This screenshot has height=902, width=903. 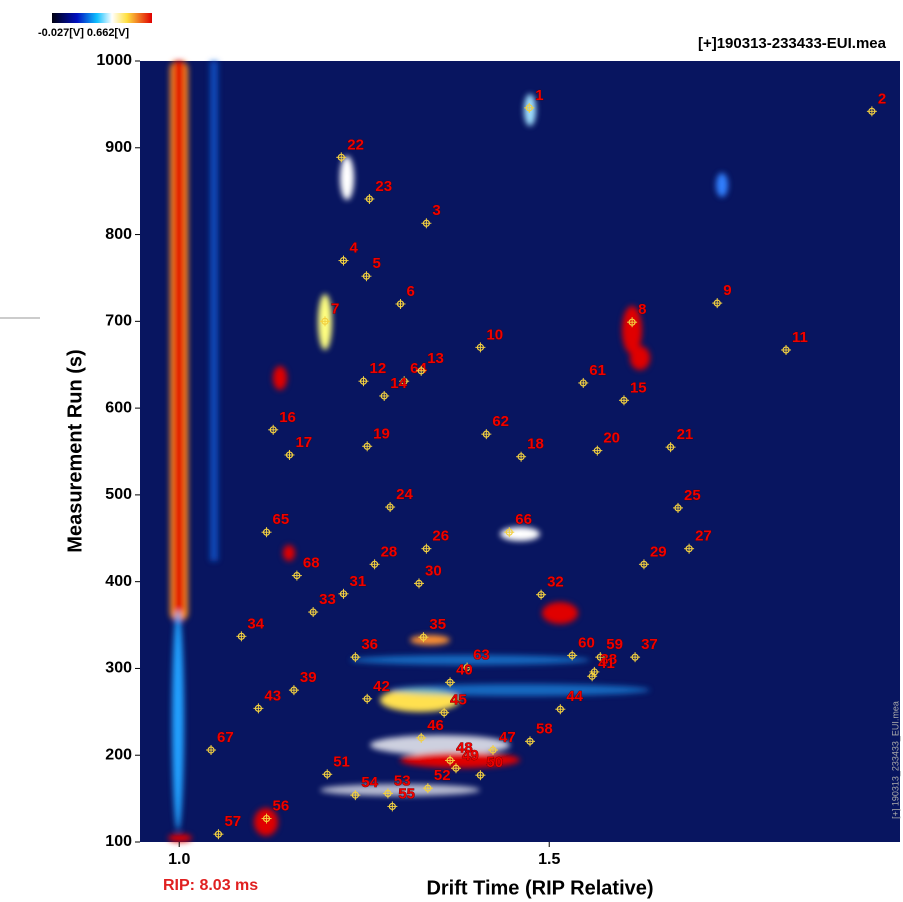 I want to click on peak-label: 31, so click(x=358, y=581).